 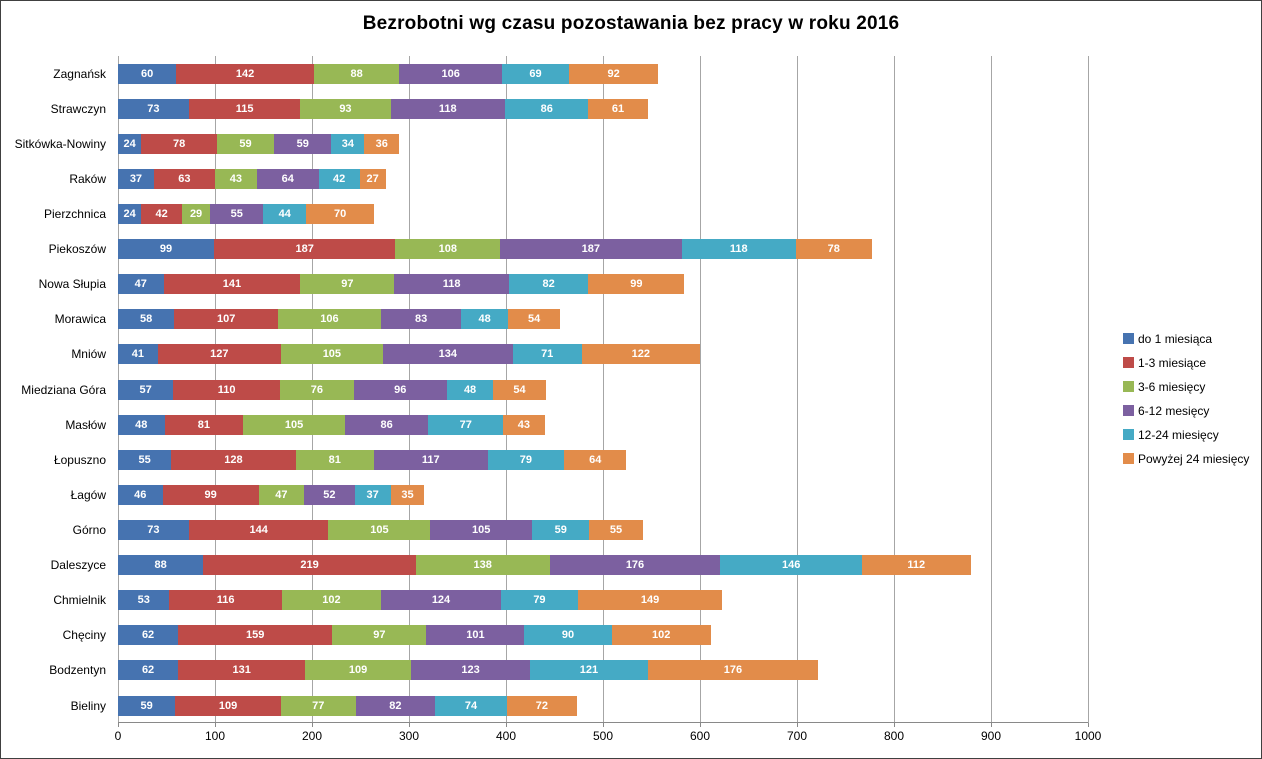 What do you see at coordinates (335, 459) in the screenshot?
I see `bar-segment: 81` at bounding box center [335, 459].